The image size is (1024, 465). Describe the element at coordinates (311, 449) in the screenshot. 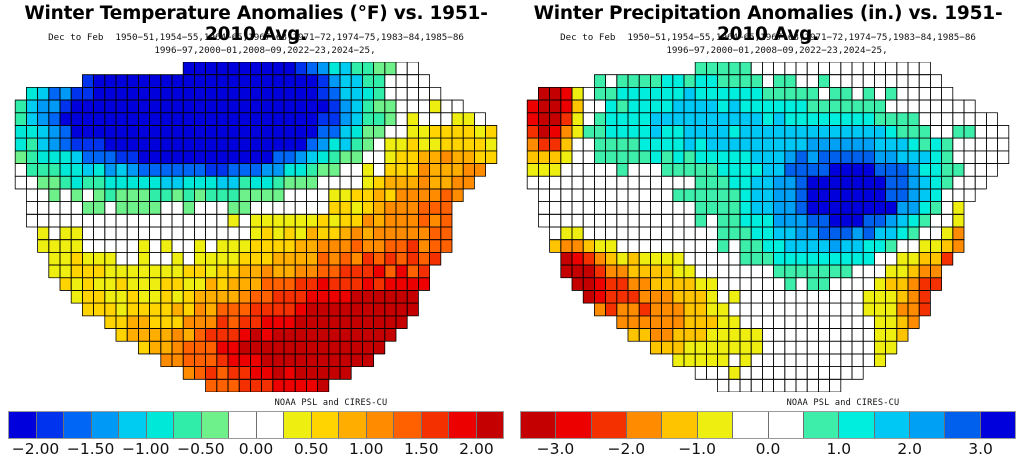

I see `colorbar-tick-label: 0.50` at that location.